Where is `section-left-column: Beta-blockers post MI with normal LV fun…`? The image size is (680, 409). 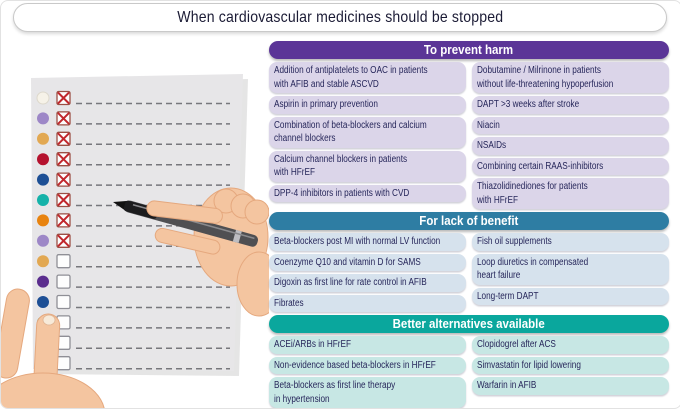 section-left-column: Beta-blockers post MI with normal LV fun… is located at coordinates (367, 272).